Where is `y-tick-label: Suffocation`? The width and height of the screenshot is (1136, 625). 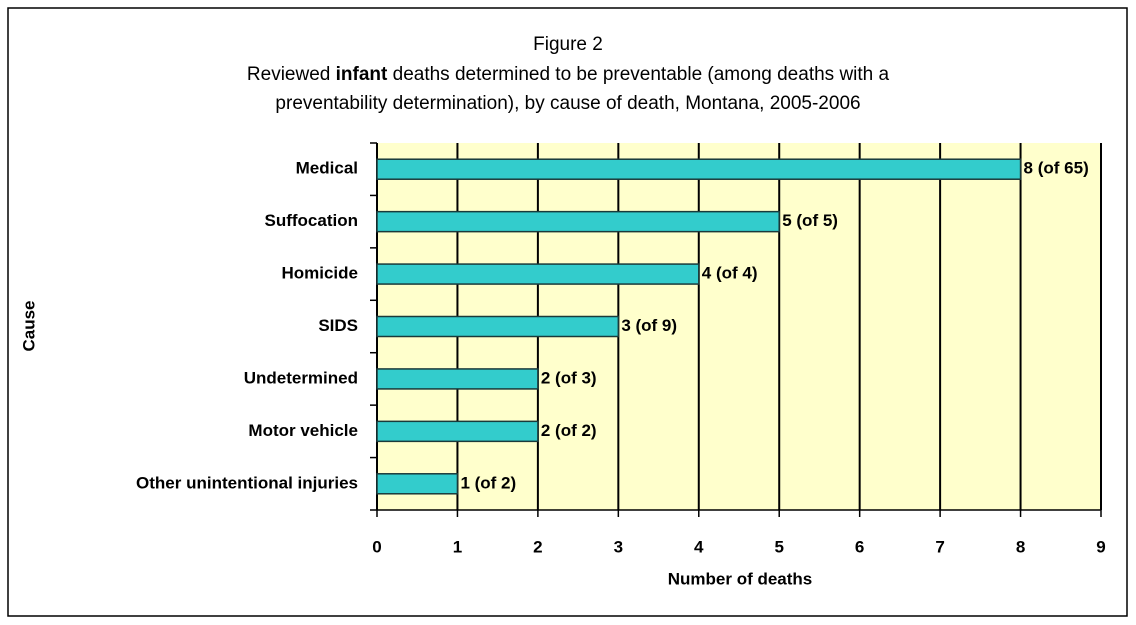
y-tick-label: Suffocation is located at coordinates (312, 220).